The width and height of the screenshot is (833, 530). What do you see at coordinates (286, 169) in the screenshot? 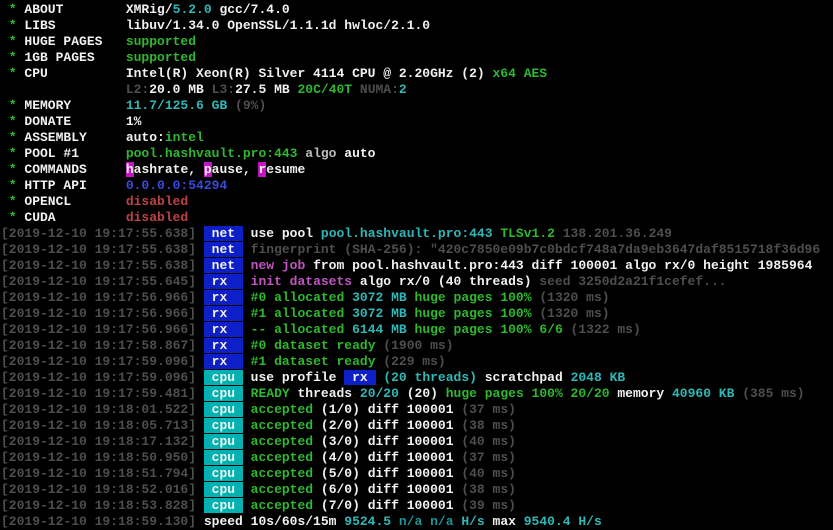
I see `text-segment: esume` at bounding box center [286, 169].